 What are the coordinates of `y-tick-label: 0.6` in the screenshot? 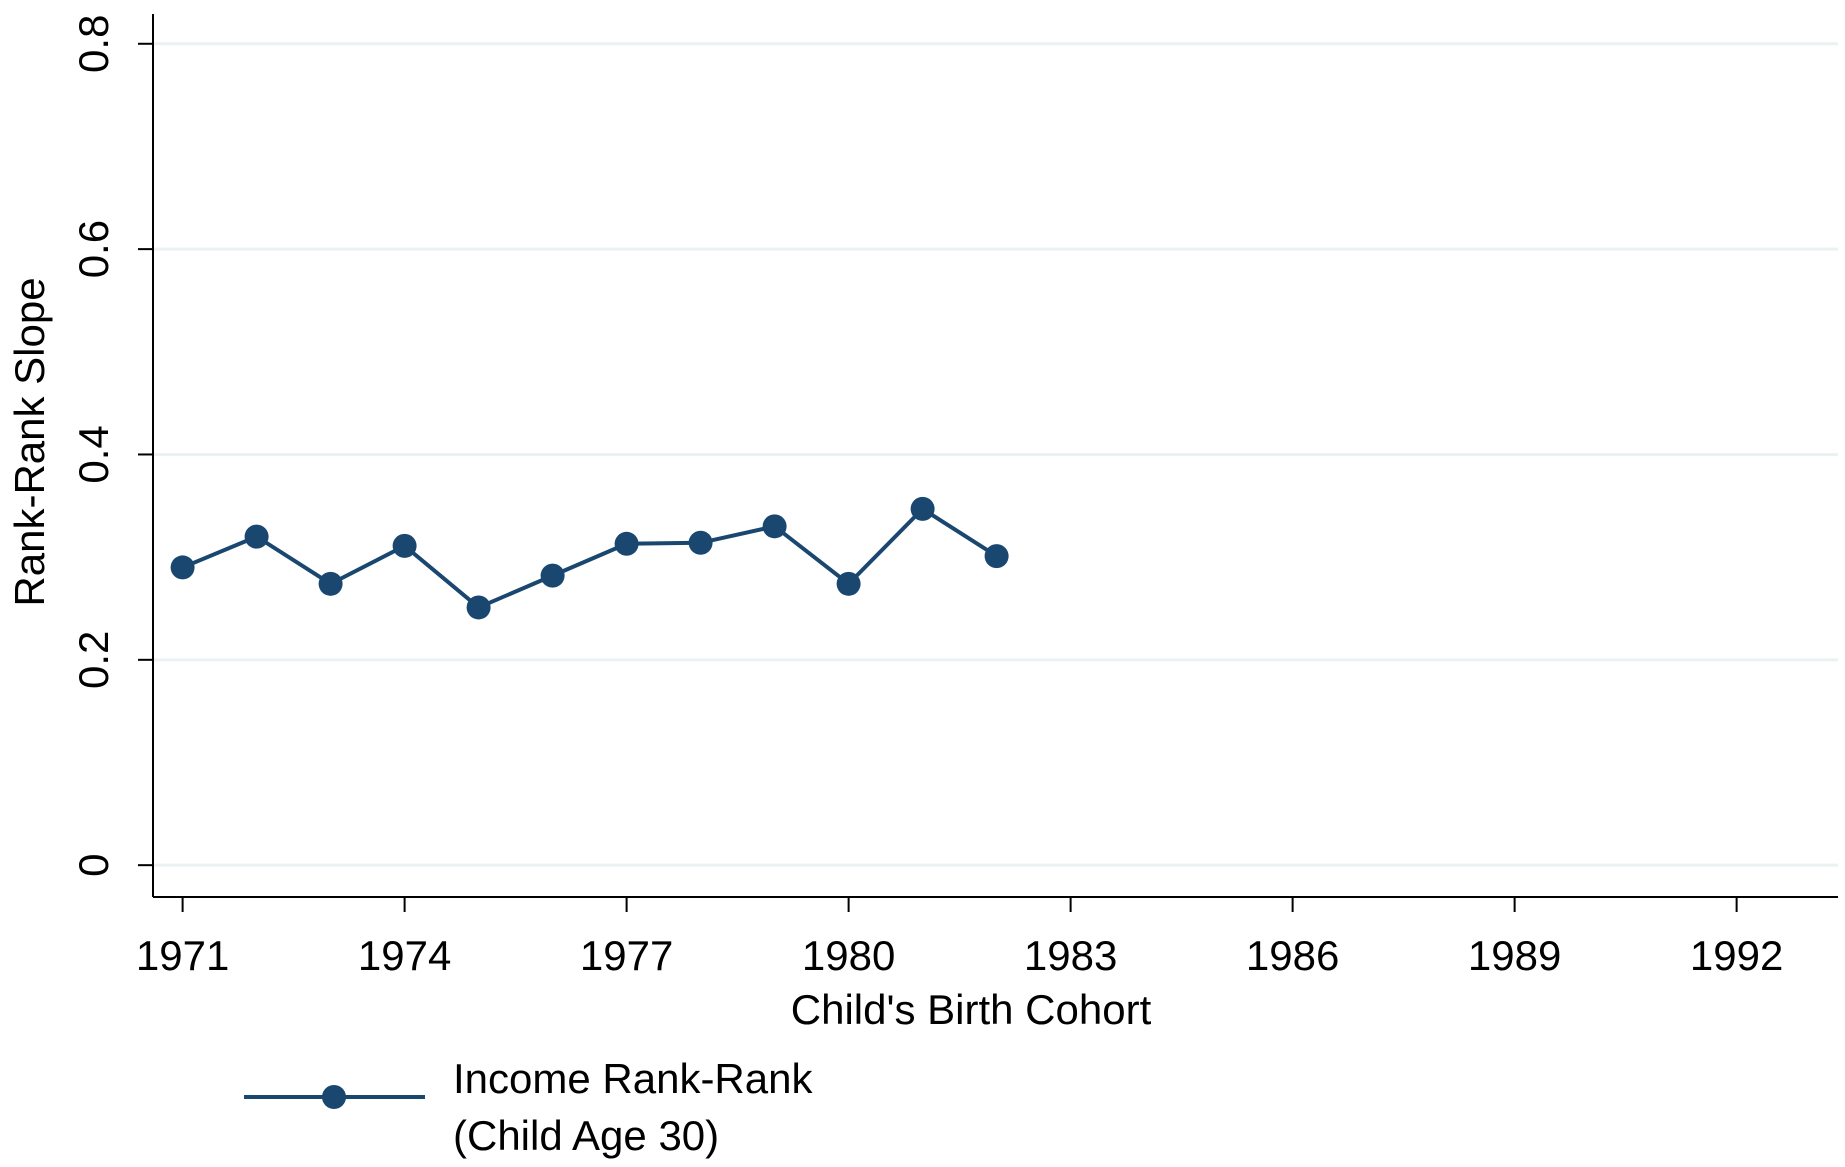 It's located at (93, 249).